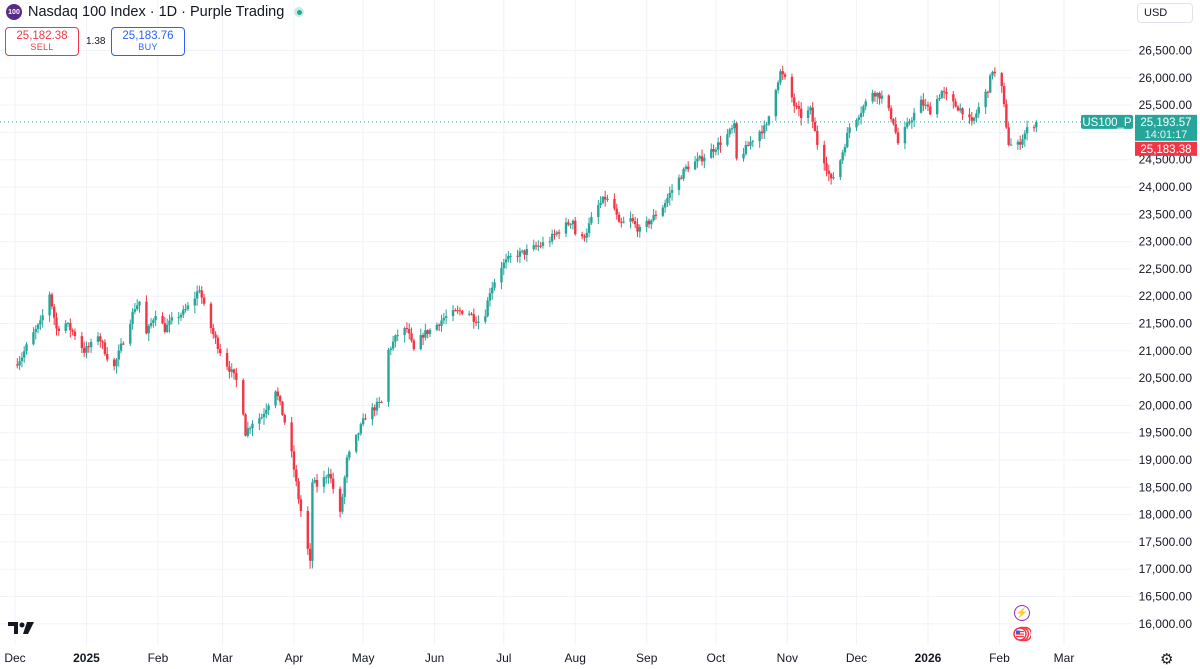 This screenshot has width=1200, height=669. What do you see at coordinates (716, 658) in the screenshot?
I see `x-tick-label: Oct` at bounding box center [716, 658].